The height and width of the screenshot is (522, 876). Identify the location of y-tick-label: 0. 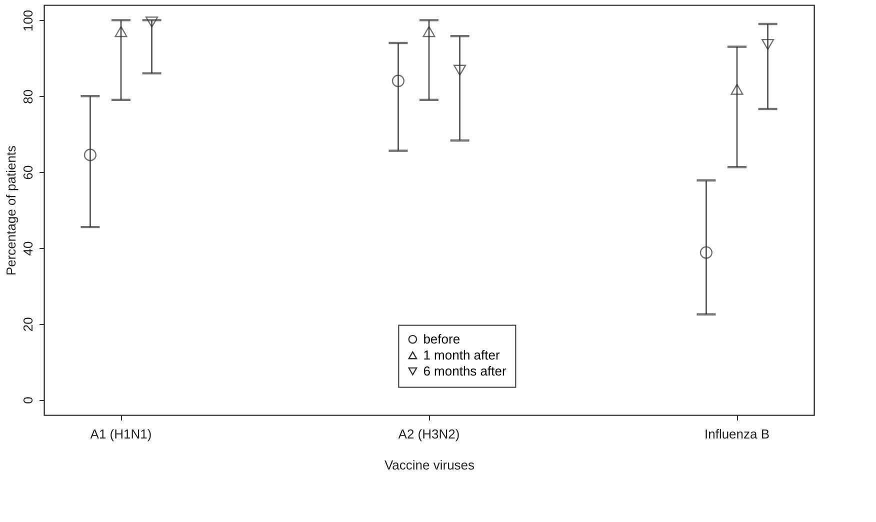
(28, 400).